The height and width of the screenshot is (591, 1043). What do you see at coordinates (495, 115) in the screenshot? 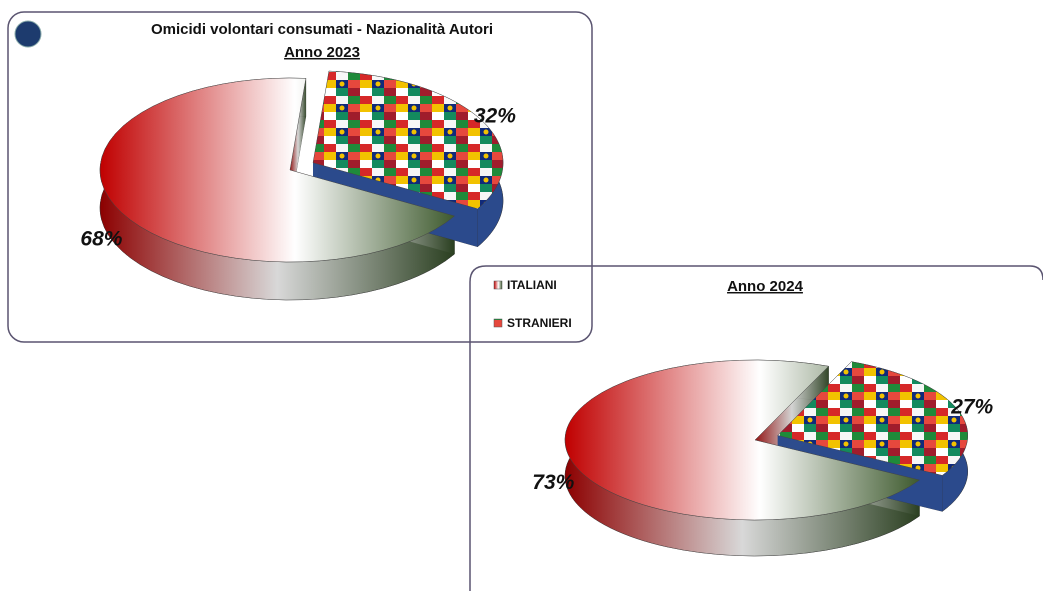
I see `value-label: 32%` at bounding box center [495, 115].